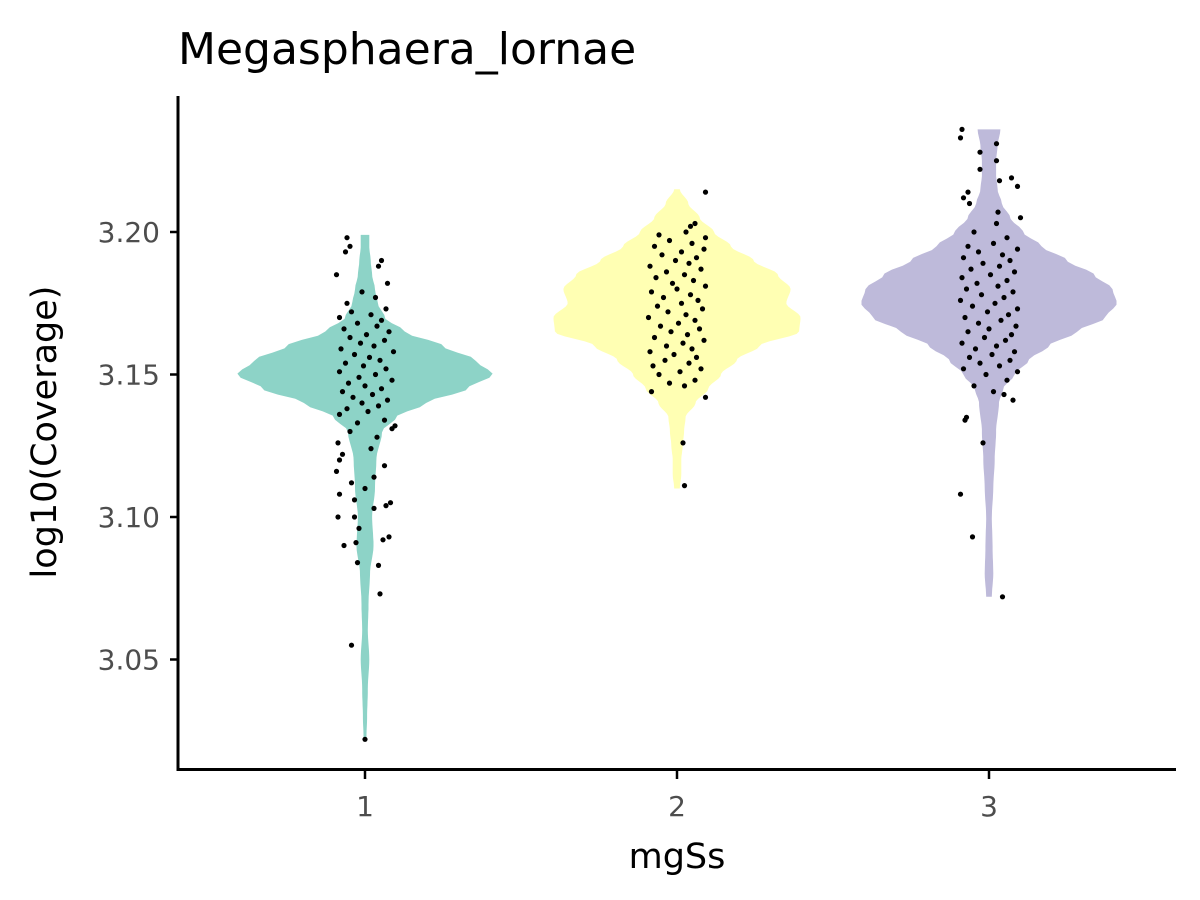 The height and width of the screenshot is (900, 1200). What do you see at coordinates (677, 806) in the screenshot?
I see `x-tick-label: 2` at bounding box center [677, 806].